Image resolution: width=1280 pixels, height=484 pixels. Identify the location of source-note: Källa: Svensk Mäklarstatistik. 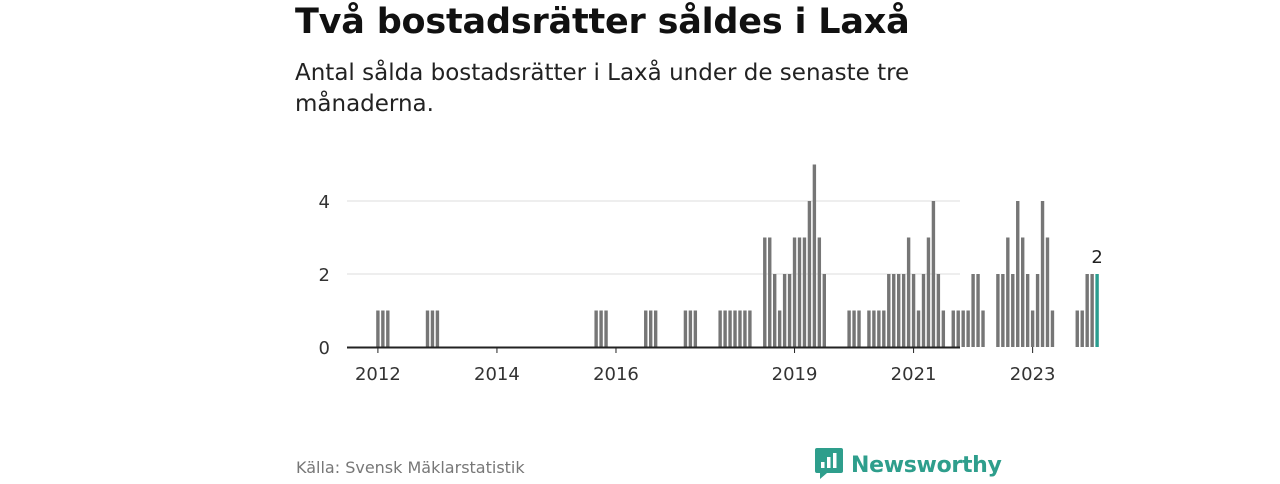
(410, 467).